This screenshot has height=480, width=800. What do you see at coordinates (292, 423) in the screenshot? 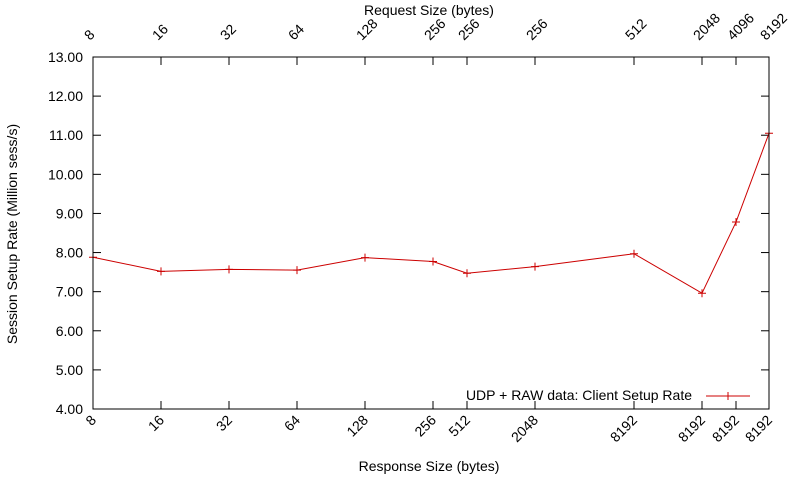
I see `x-tick-label: 64` at bounding box center [292, 423].